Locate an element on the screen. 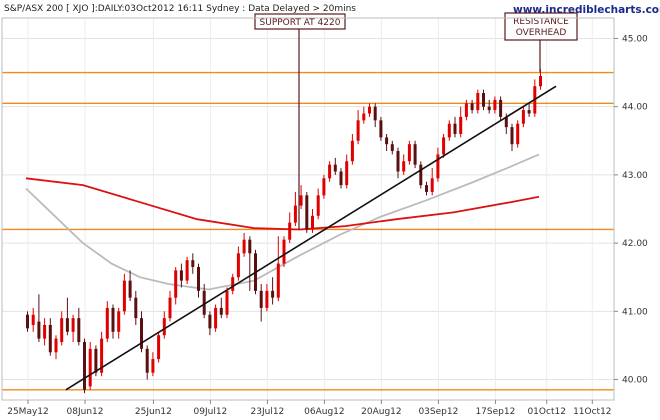 This screenshot has width=660, height=420. y-tick-label: 40.00 is located at coordinates (635, 381).